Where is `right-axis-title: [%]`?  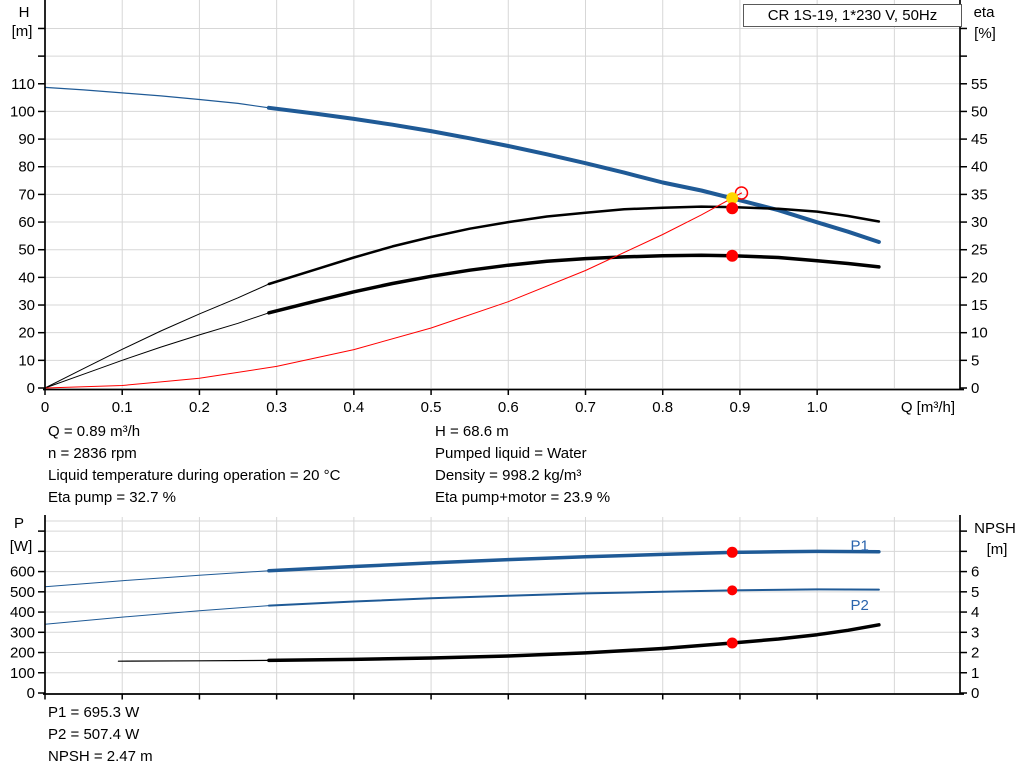
right-axis-title: [%] is located at coordinates (985, 33).